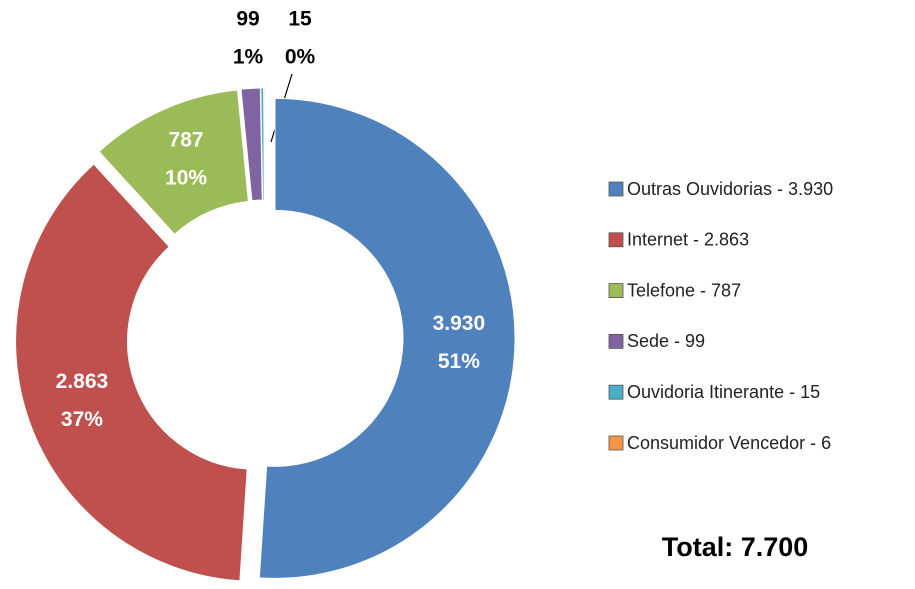 This screenshot has width=915, height=589. What do you see at coordinates (684, 290) in the screenshot?
I see `legend-label: Telefone - 787` at bounding box center [684, 290].